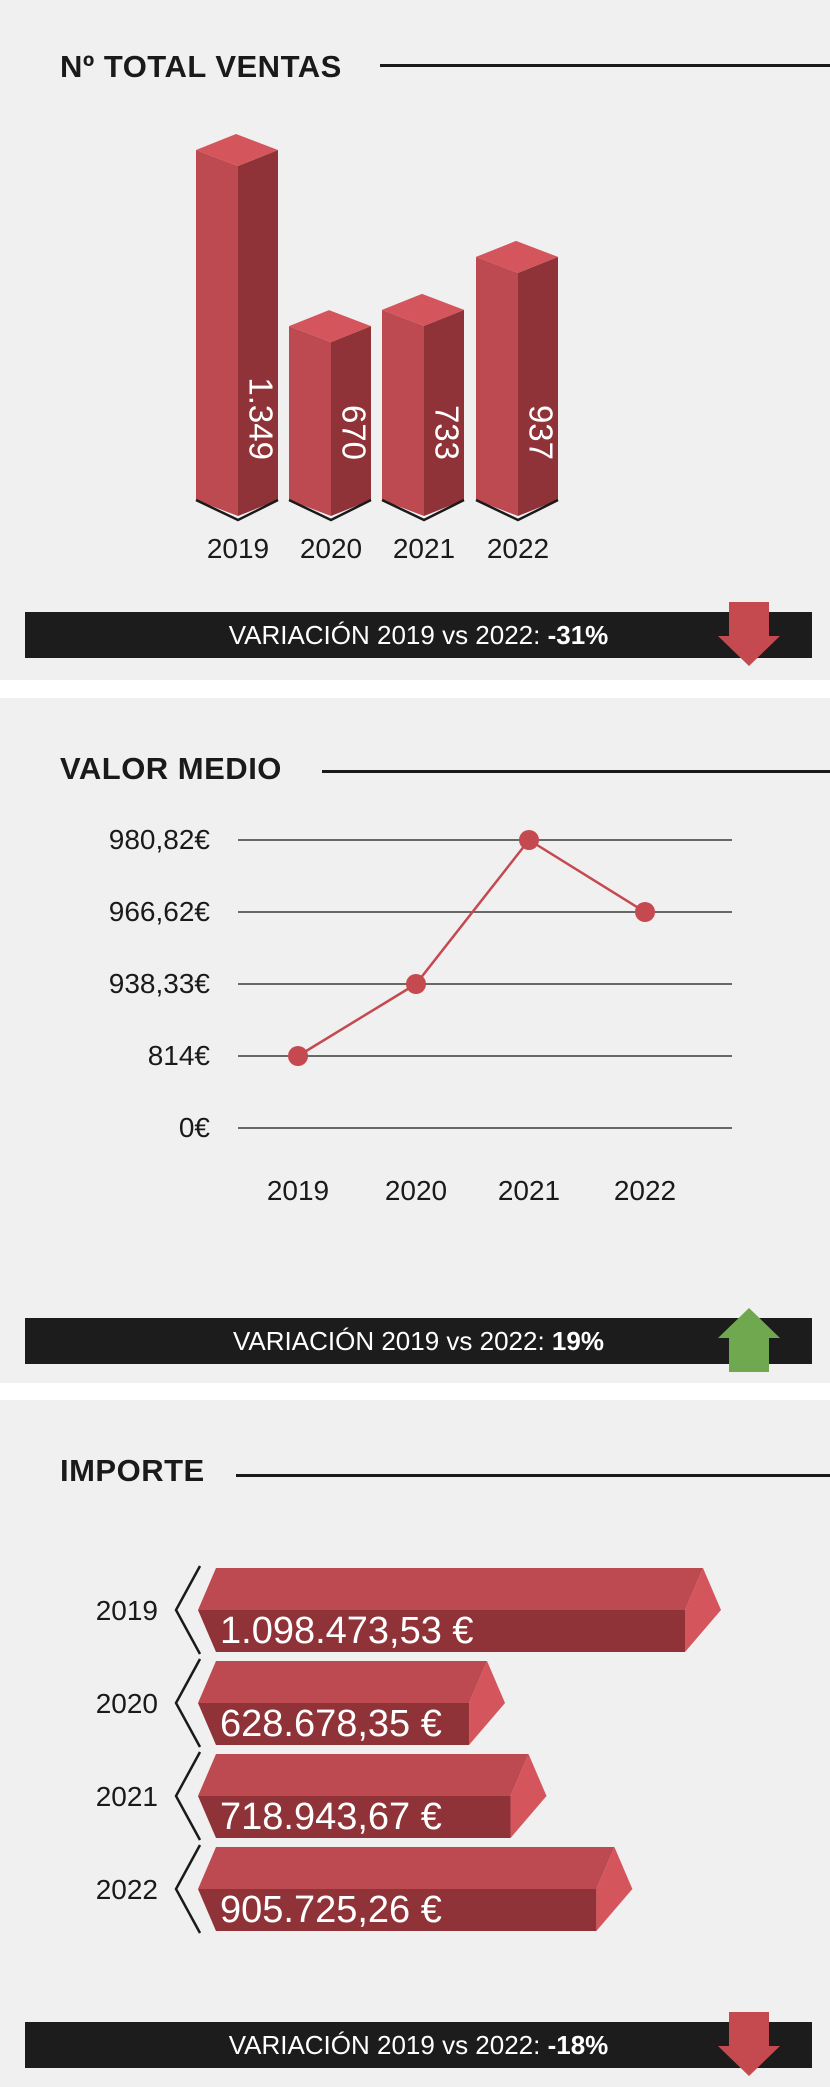  What do you see at coordinates (471, 948) in the screenshot?
I see `series-line` at bounding box center [471, 948].